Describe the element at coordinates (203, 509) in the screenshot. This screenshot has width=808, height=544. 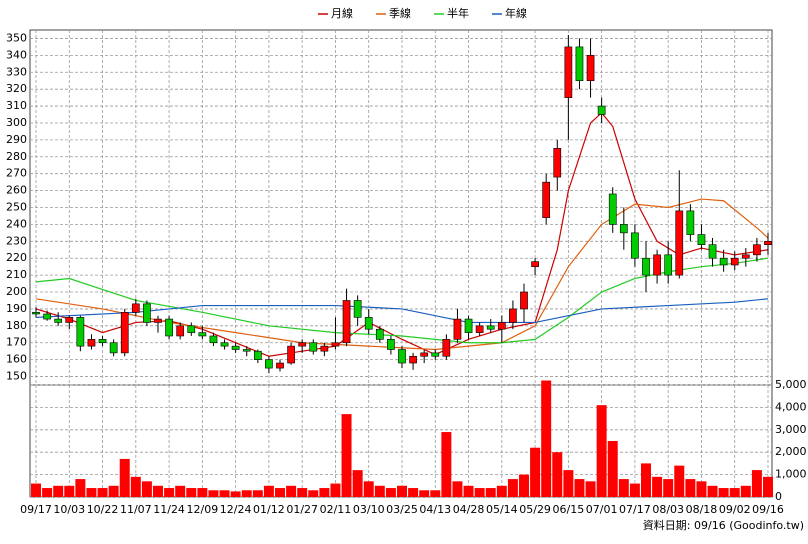
I see `x-tick-label: 12/09` at that location.